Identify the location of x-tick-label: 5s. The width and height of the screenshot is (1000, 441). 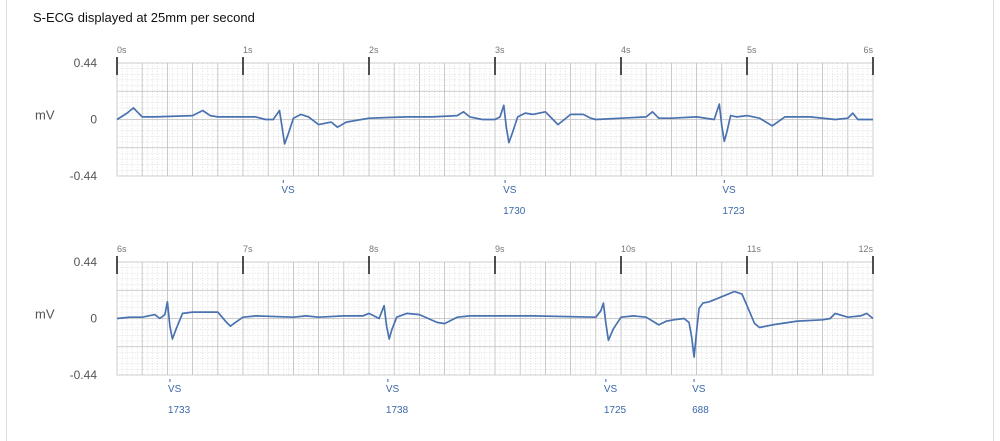
(752, 50).